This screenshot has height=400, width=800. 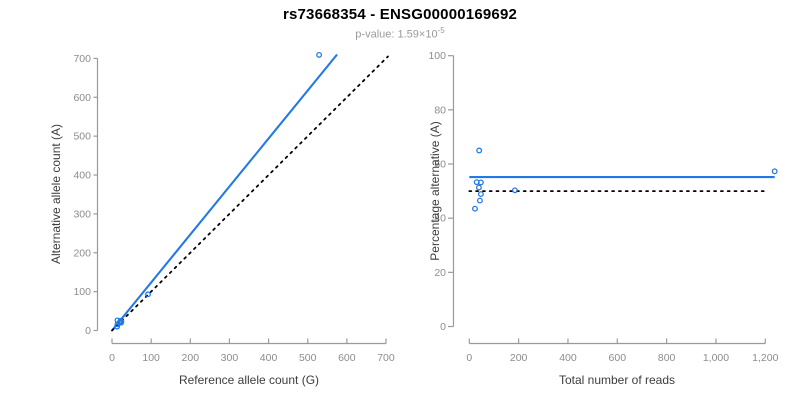 What do you see at coordinates (440, 110) in the screenshot?
I see `y-tick-label: 80` at bounding box center [440, 110].